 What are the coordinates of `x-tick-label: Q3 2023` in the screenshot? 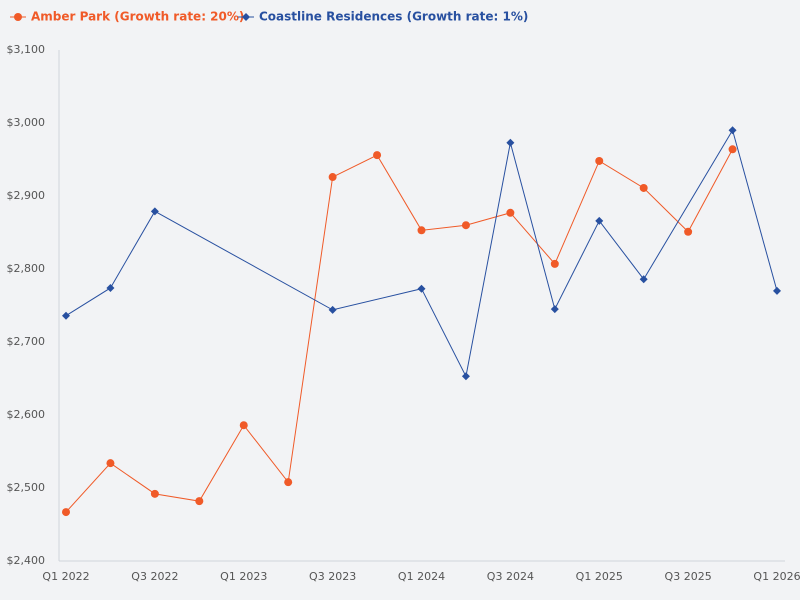 It's located at (332, 576).